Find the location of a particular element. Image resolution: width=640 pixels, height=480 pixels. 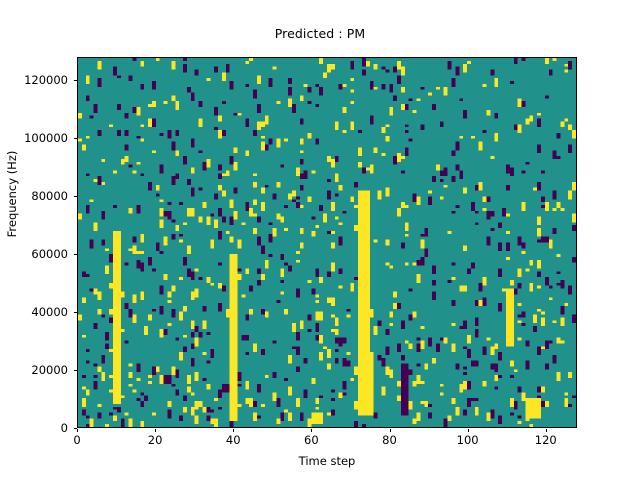

y-tick-label: 0 is located at coordinates (64, 428).